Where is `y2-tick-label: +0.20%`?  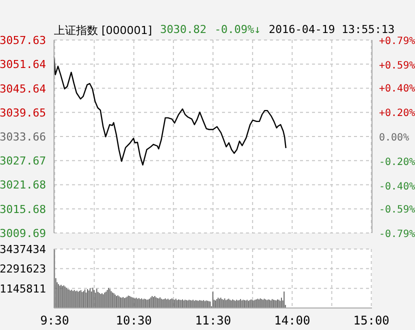
y2-tick-label: +0.20% is located at coordinates (397, 114).